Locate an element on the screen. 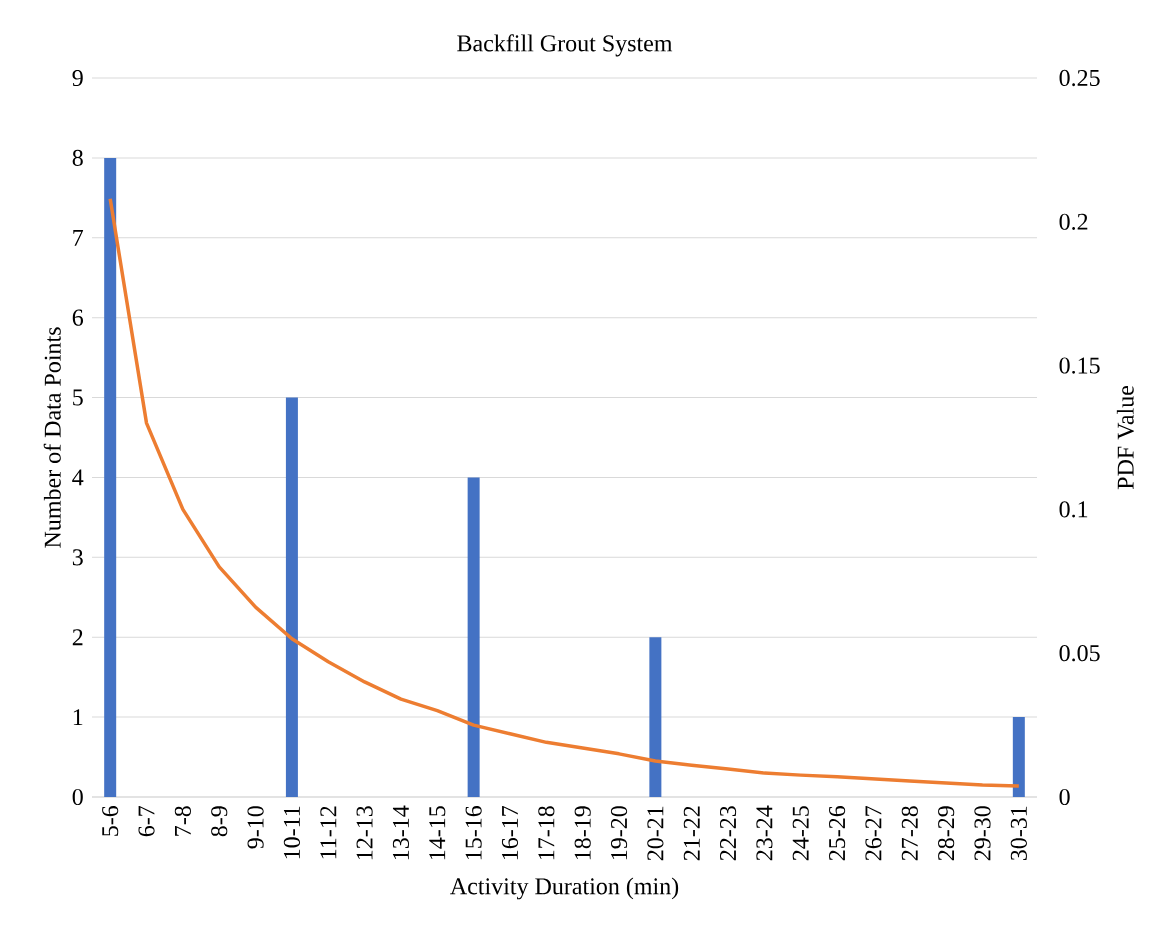 The width and height of the screenshot is (1166, 937). y2-tick-label: 0.25 is located at coordinates (1079, 78).